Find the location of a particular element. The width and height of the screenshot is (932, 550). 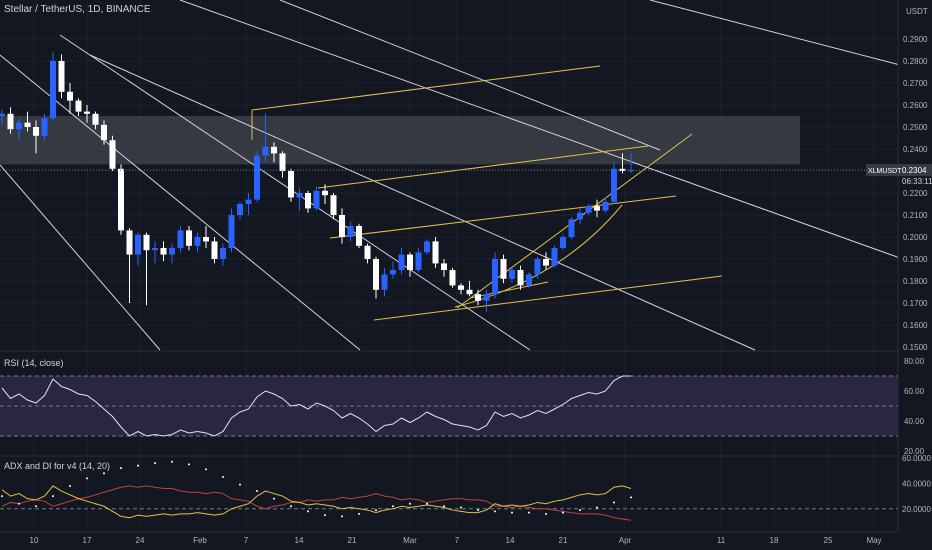

resistance-zone is located at coordinates (400, 140).